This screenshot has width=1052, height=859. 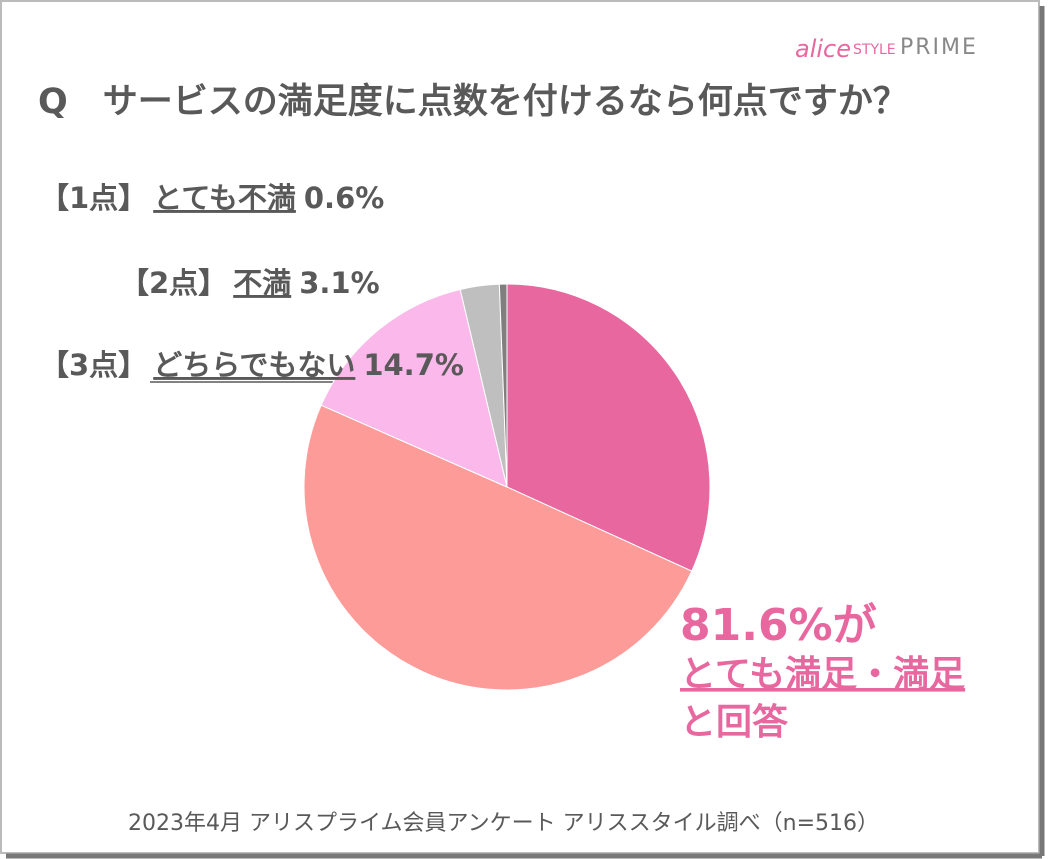 What do you see at coordinates (262, 283) in the screenshot?
I see `category-label: 不満` at bounding box center [262, 283].